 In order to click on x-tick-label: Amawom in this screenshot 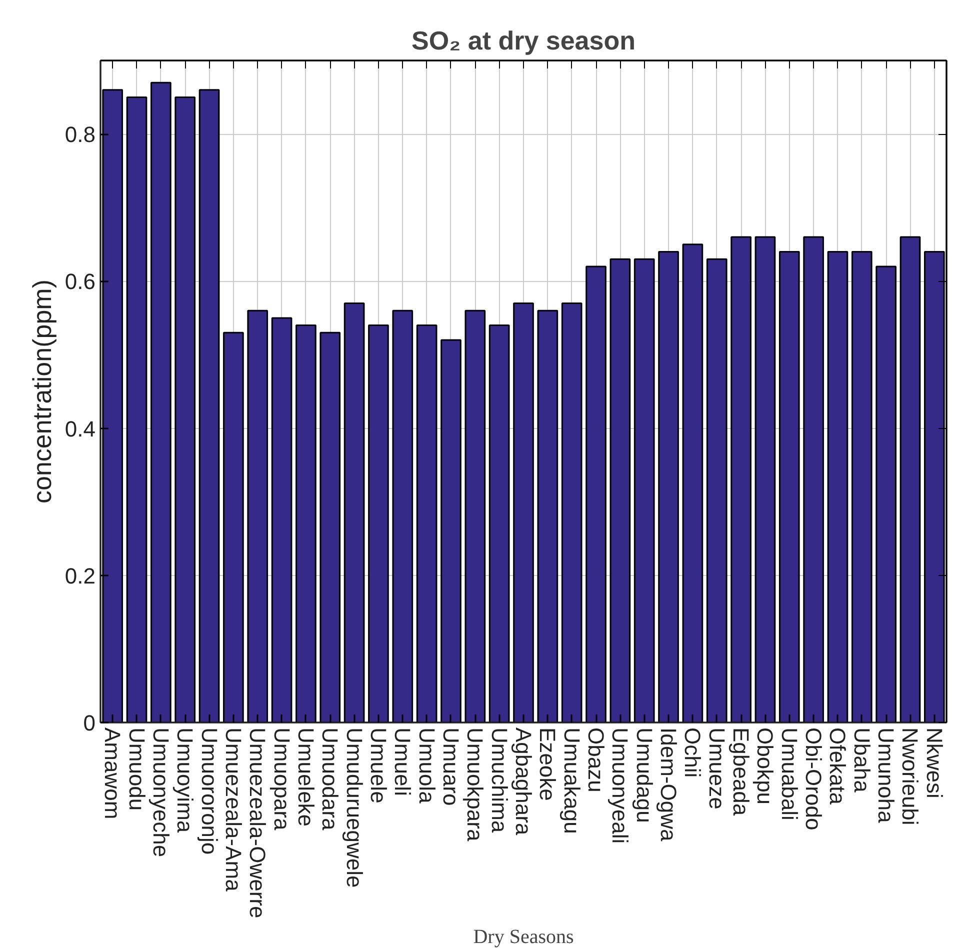, I will do `click(113, 774)`.